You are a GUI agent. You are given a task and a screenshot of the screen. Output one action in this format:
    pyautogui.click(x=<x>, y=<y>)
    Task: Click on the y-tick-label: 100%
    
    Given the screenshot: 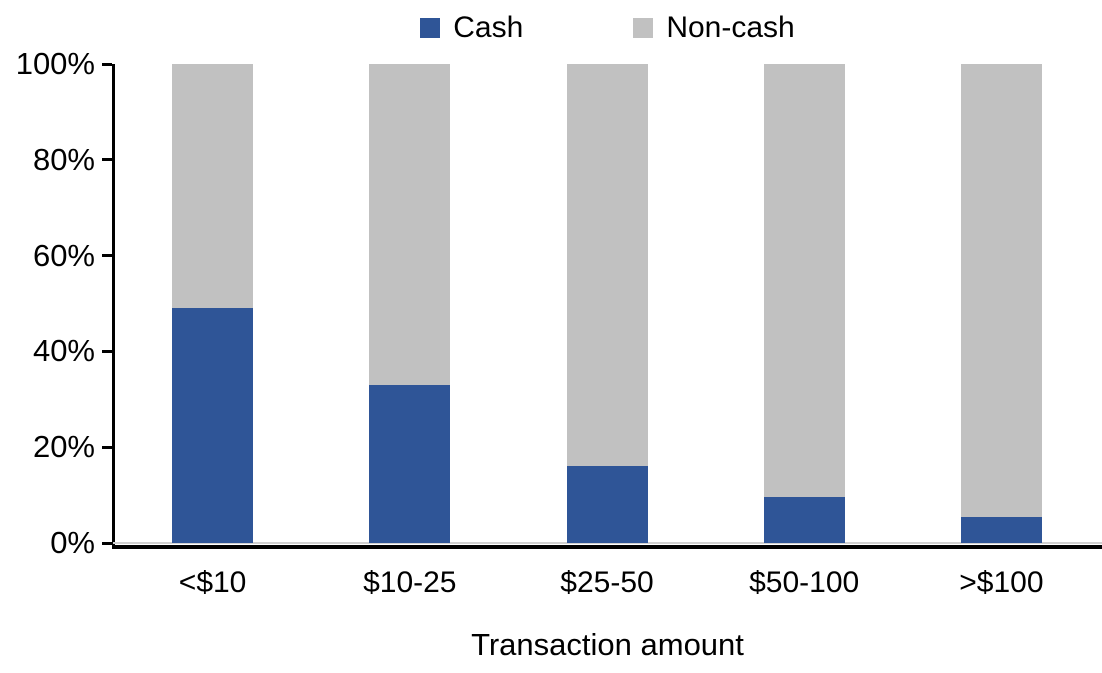 What is the action you would take?
    pyautogui.click(x=55, y=63)
    